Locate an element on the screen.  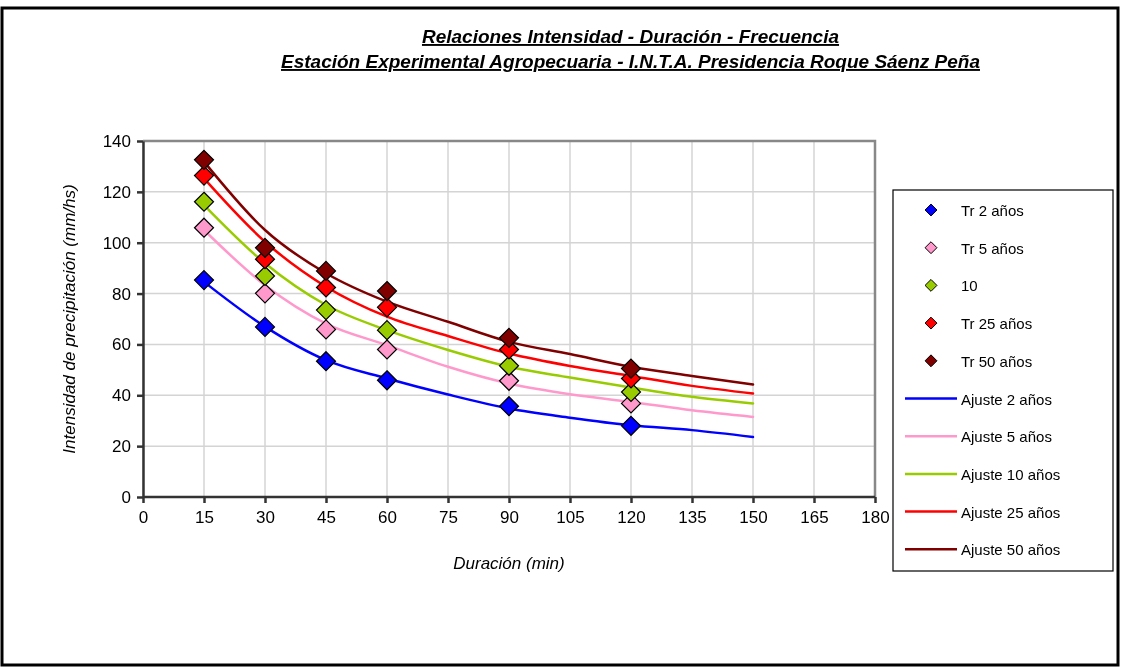
x-tick-label: 15 is located at coordinates (204, 518).